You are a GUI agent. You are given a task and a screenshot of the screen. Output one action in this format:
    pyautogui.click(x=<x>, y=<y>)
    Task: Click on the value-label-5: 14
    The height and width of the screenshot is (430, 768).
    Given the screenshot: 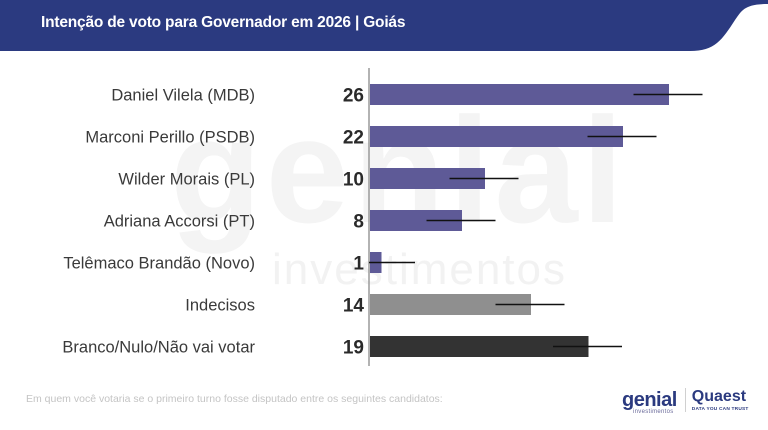 What is the action you would take?
    pyautogui.click(x=354, y=306)
    